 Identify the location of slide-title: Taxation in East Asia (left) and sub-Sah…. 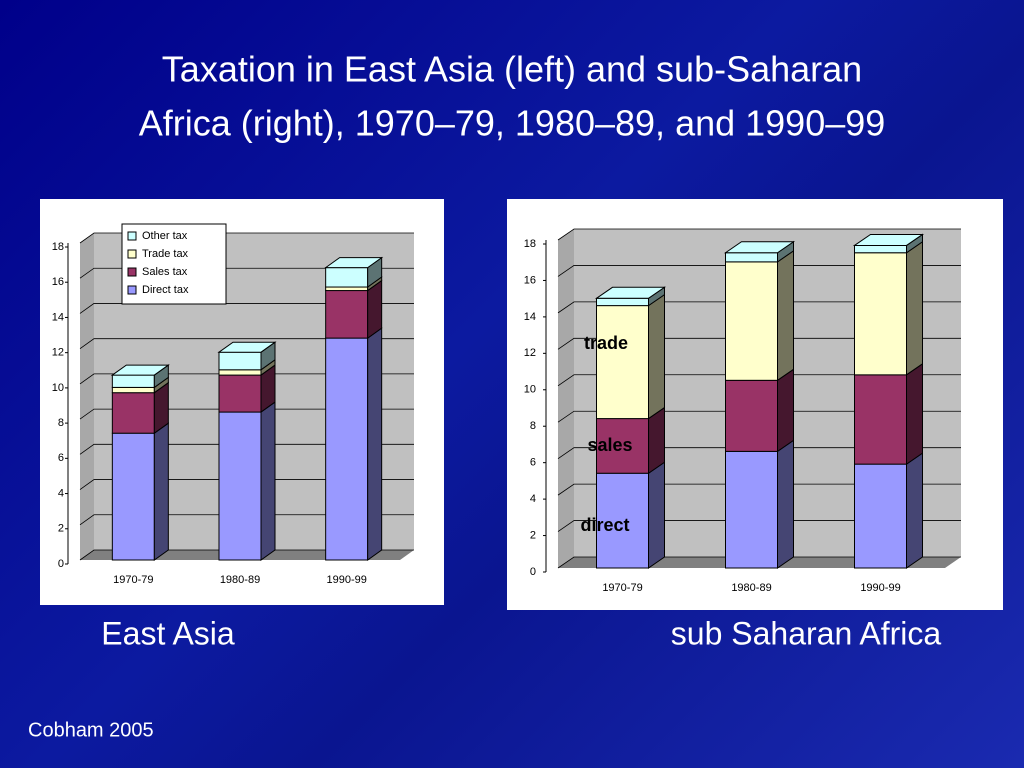
(512, 69).